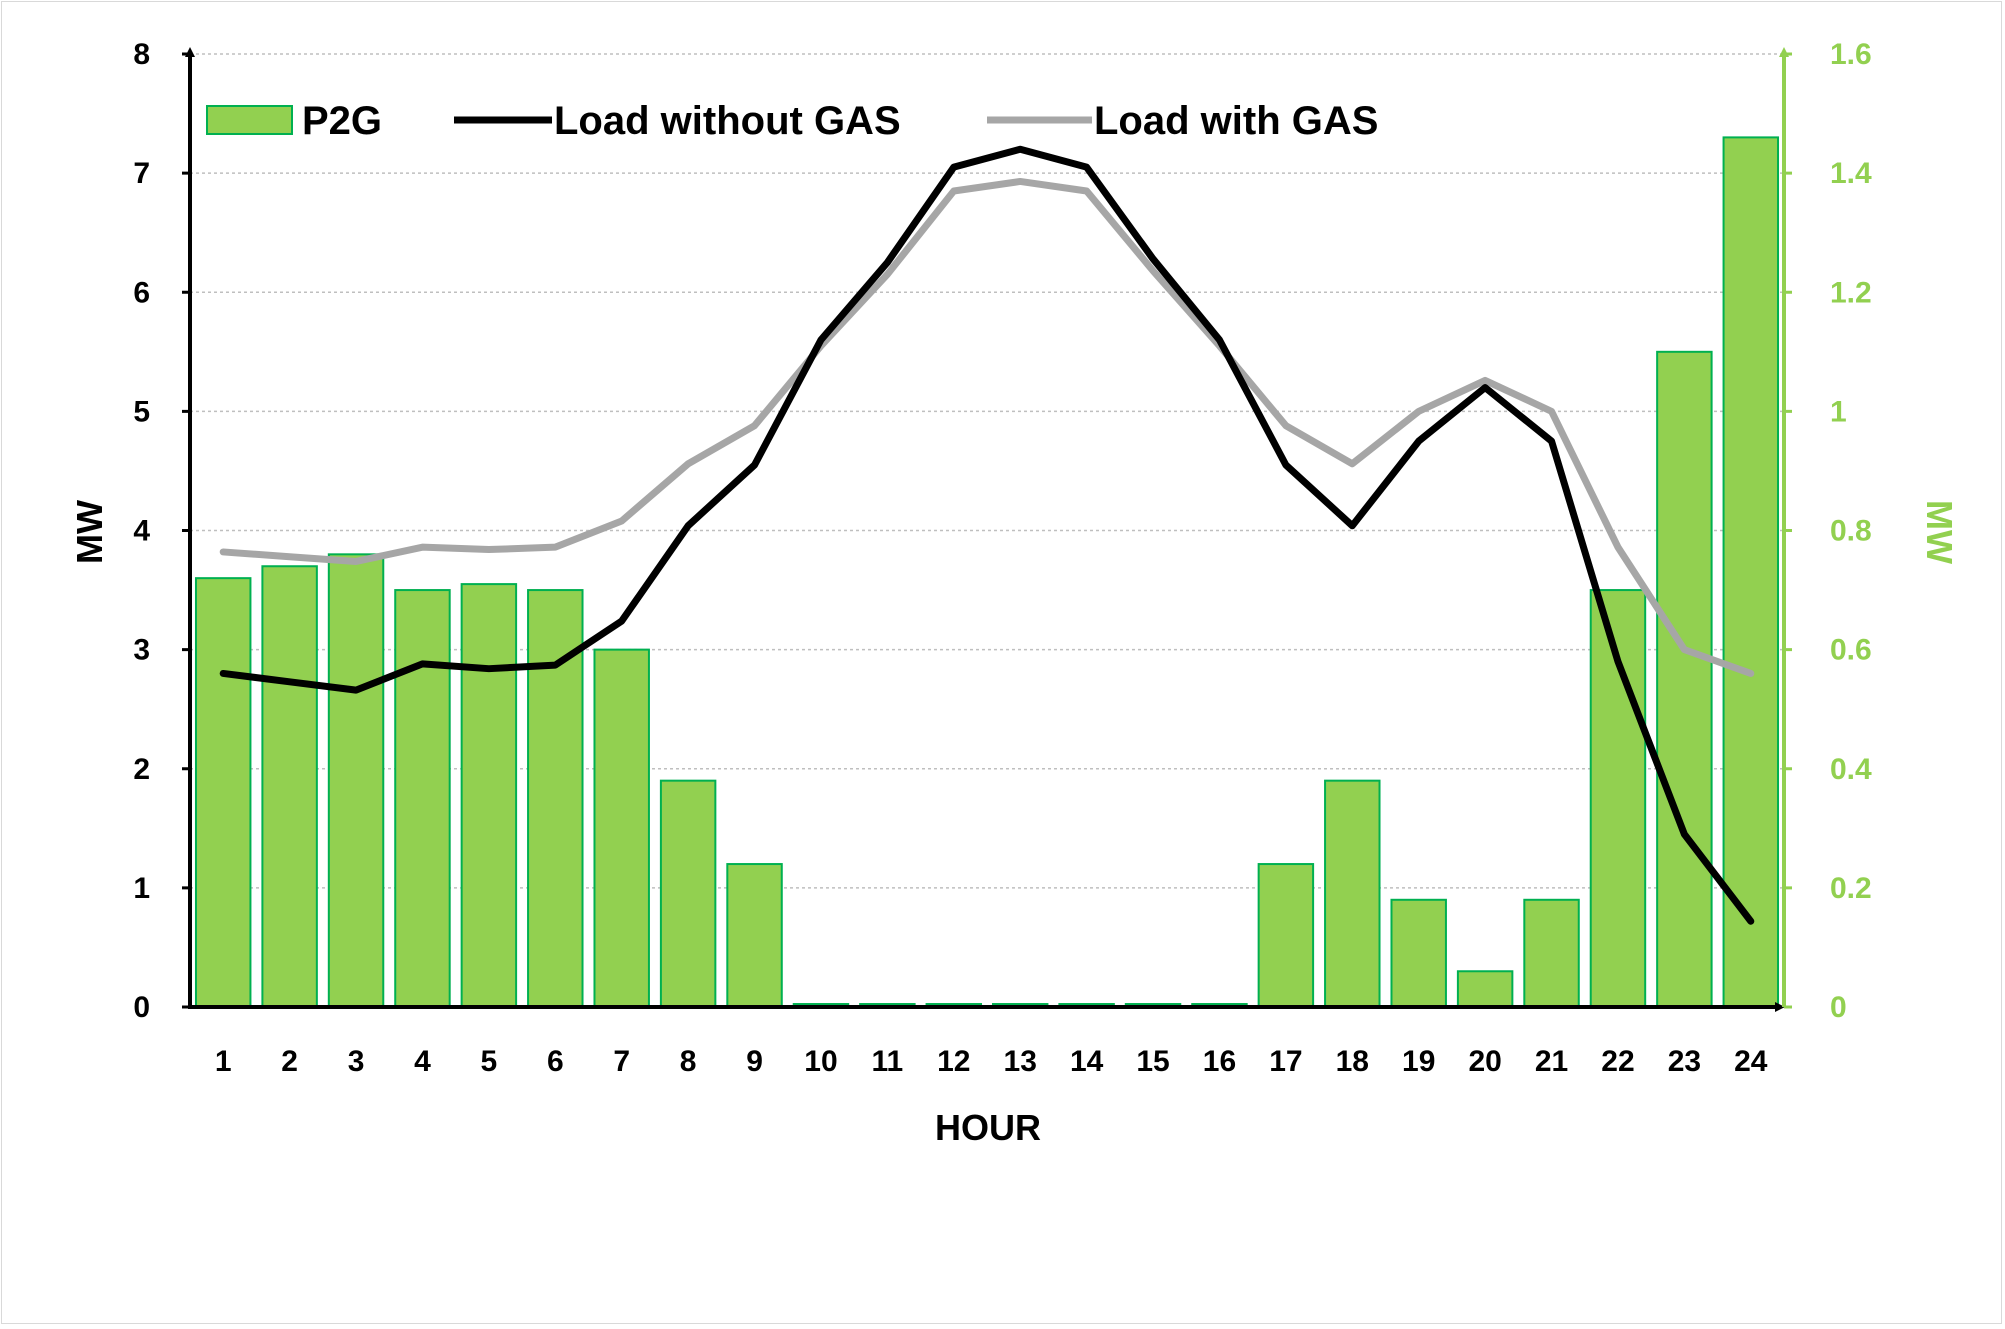 This screenshot has height=1329, width=2005. Describe the element at coordinates (555, 1061) in the screenshot. I see `x-tick-label: 6` at that location.